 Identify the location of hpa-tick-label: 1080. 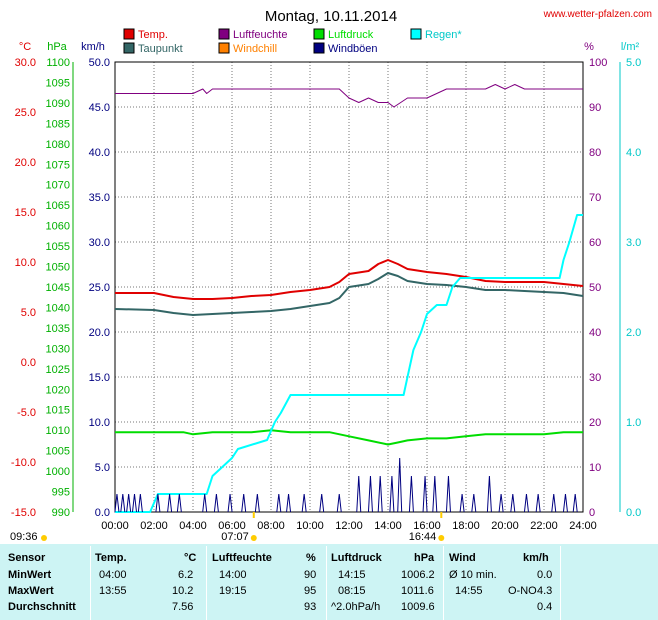
(58, 145).